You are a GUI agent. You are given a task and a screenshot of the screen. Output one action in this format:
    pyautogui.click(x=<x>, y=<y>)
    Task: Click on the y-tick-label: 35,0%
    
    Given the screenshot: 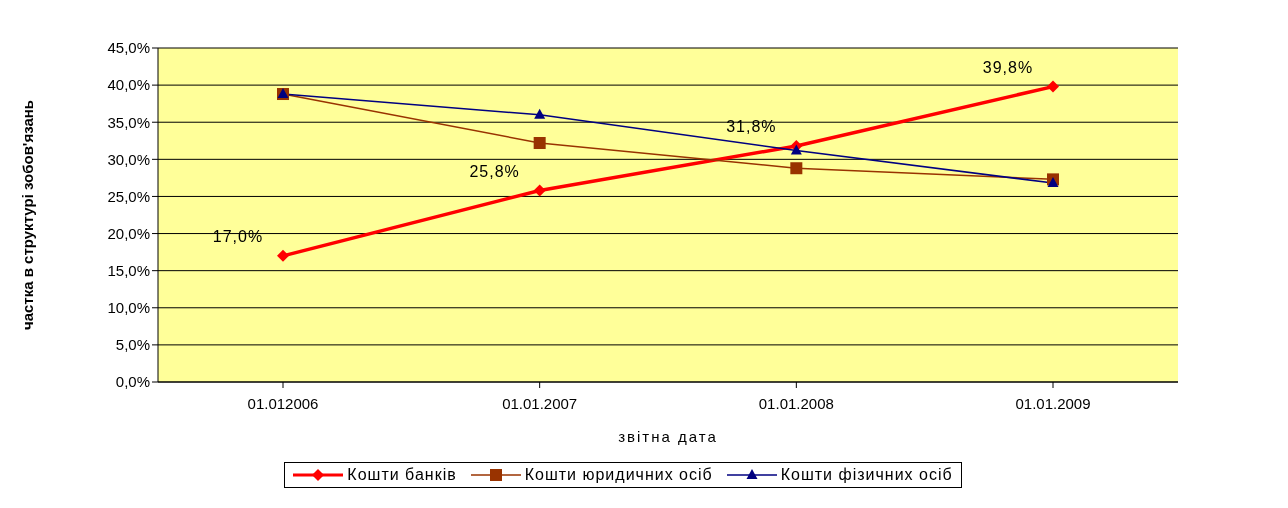 What is the action you would take?
    pyautogui.click(x=128, y=122)
    